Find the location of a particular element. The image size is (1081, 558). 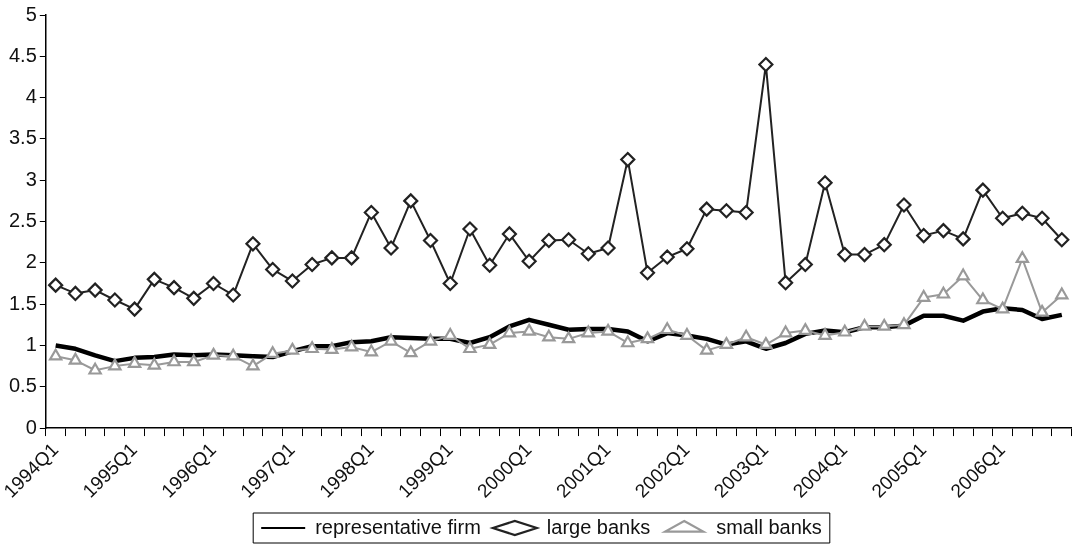

legend-label: large banks is located at coordinates (598, 526).